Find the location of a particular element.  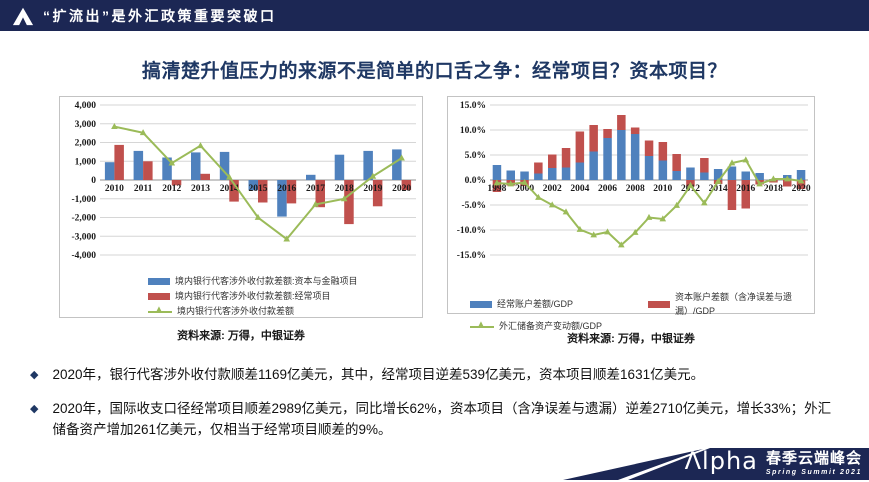

svg-text: 2017 is located at coordinates (315, 189).